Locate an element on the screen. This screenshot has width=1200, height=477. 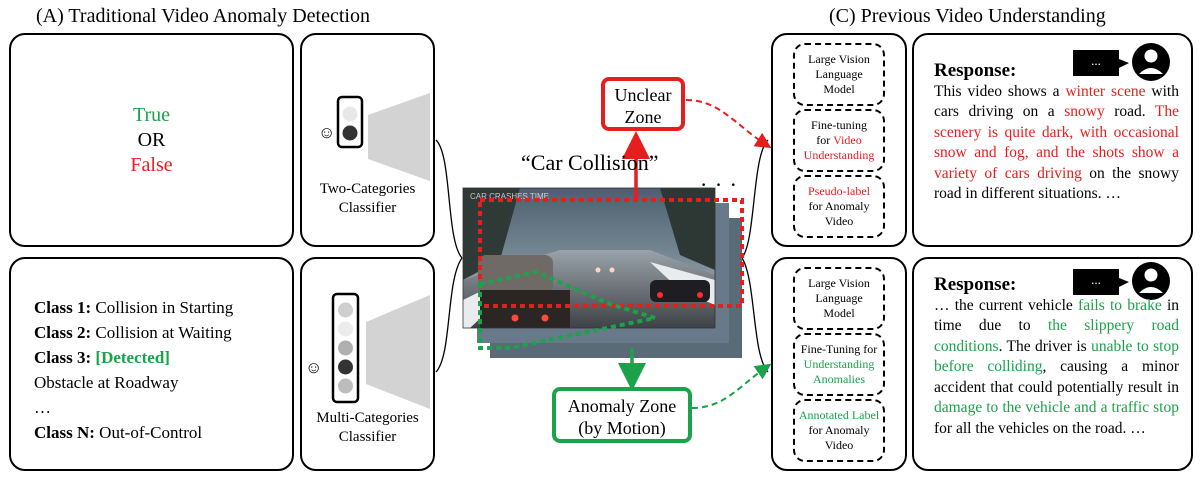
unclear-zone-line1: Unclear is located at coordinates (643, 95).